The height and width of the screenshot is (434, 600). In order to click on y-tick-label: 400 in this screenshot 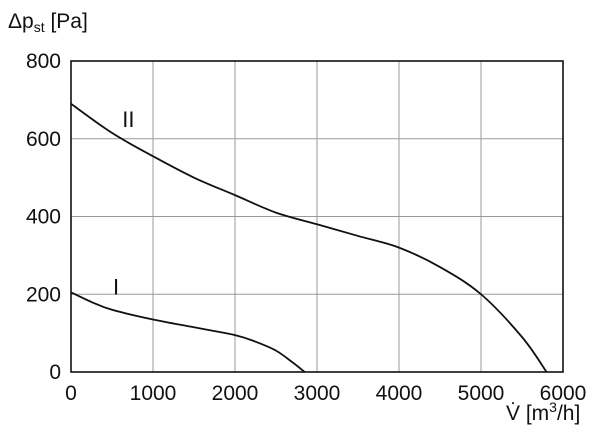, I will do `click(43, 217)`.